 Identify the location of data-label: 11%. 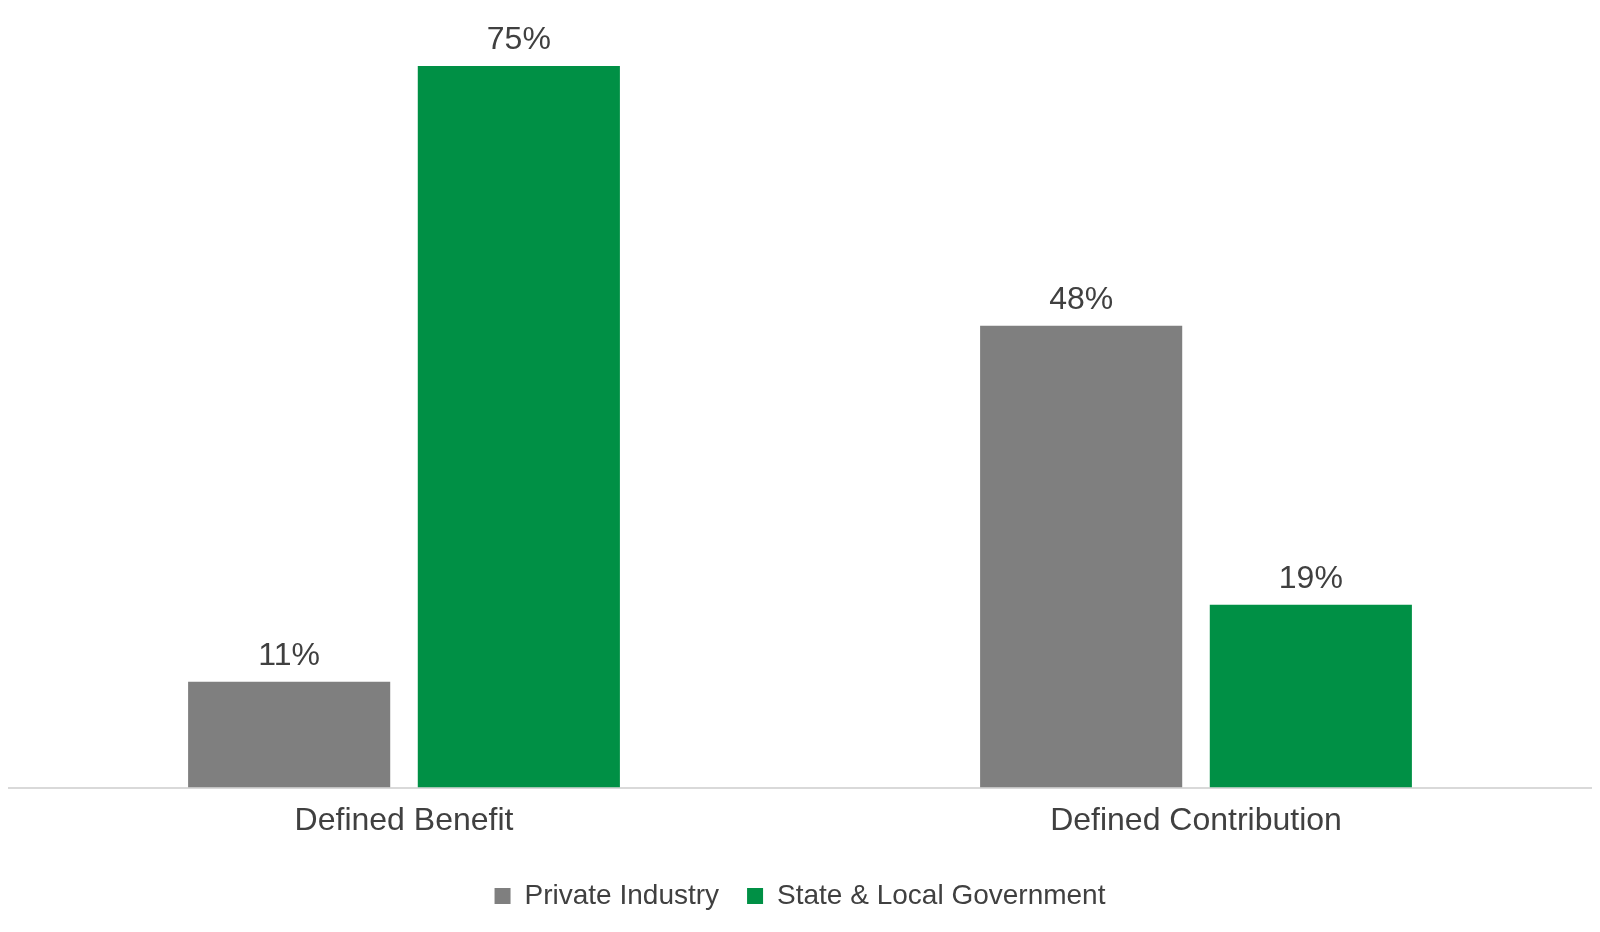
(289, 653).